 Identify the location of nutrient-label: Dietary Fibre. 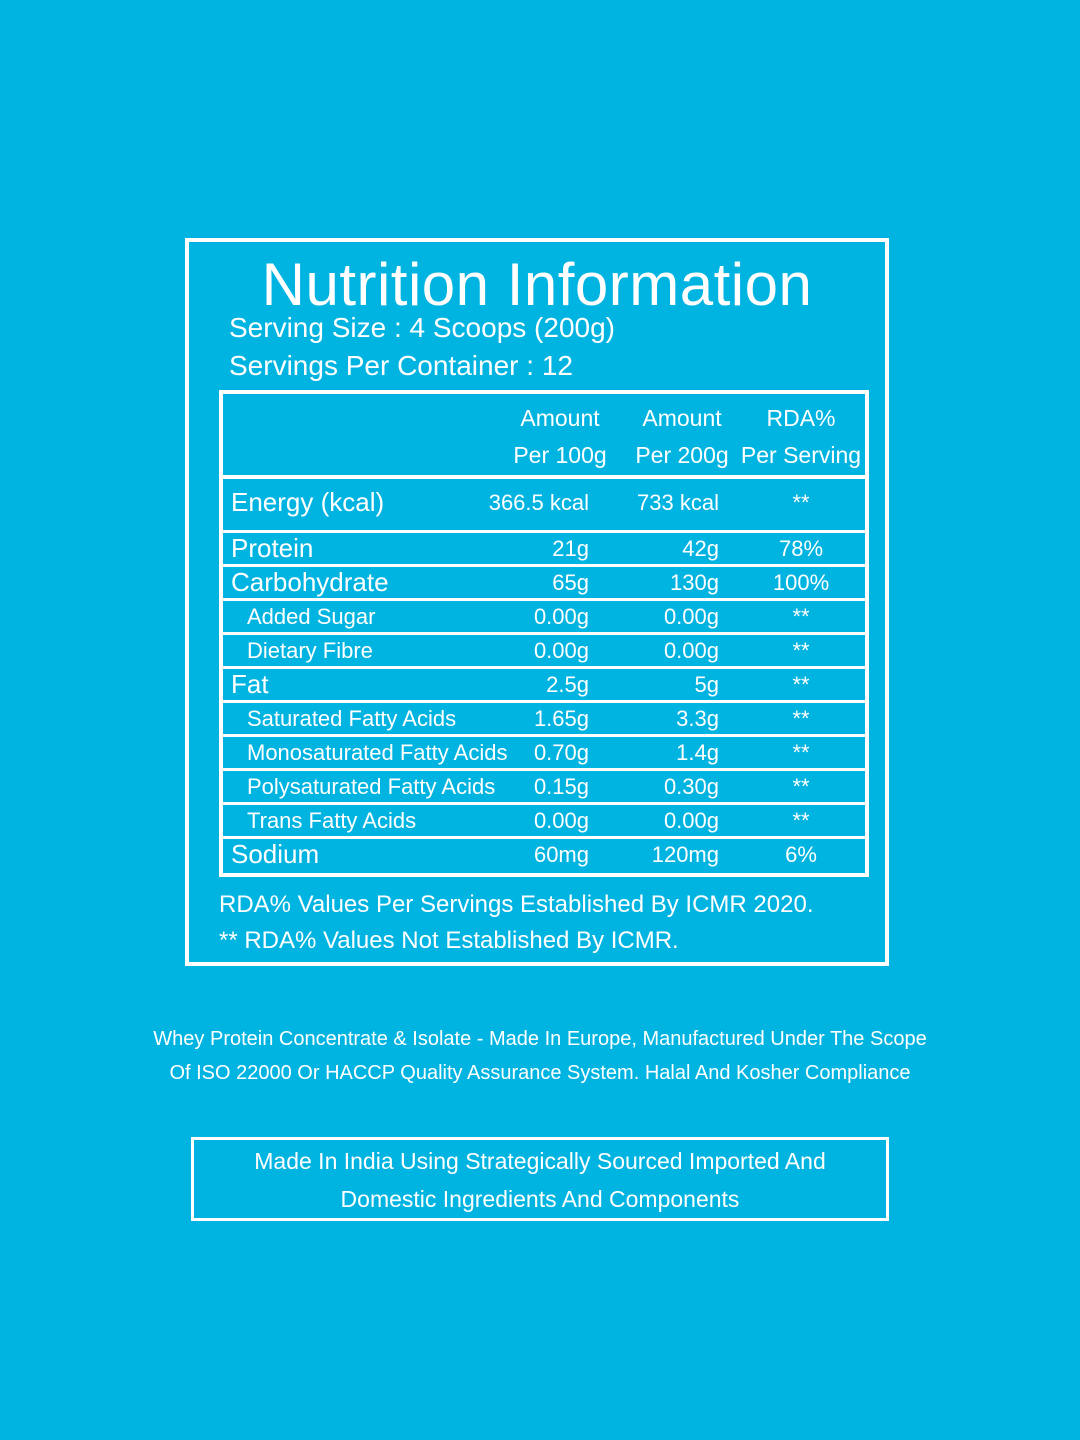
(310, 650).